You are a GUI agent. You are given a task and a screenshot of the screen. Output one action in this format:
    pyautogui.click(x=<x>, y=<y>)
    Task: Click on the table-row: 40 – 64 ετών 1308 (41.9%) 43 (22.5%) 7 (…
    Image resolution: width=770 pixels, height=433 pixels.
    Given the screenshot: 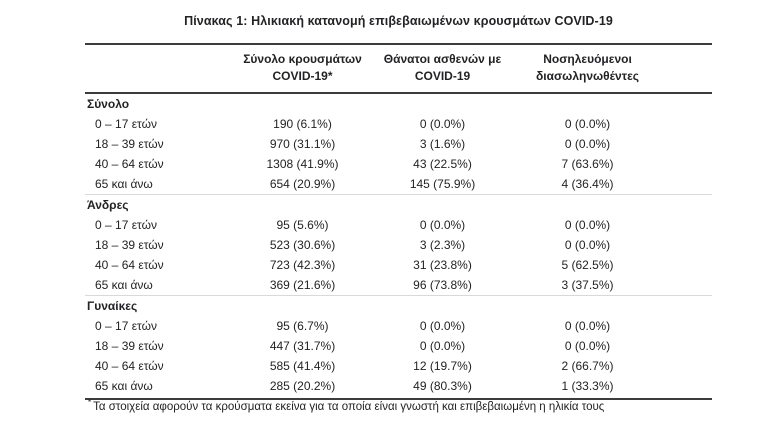 What is the action you would take?
    pyautogui.click(x=398, y=164)
    